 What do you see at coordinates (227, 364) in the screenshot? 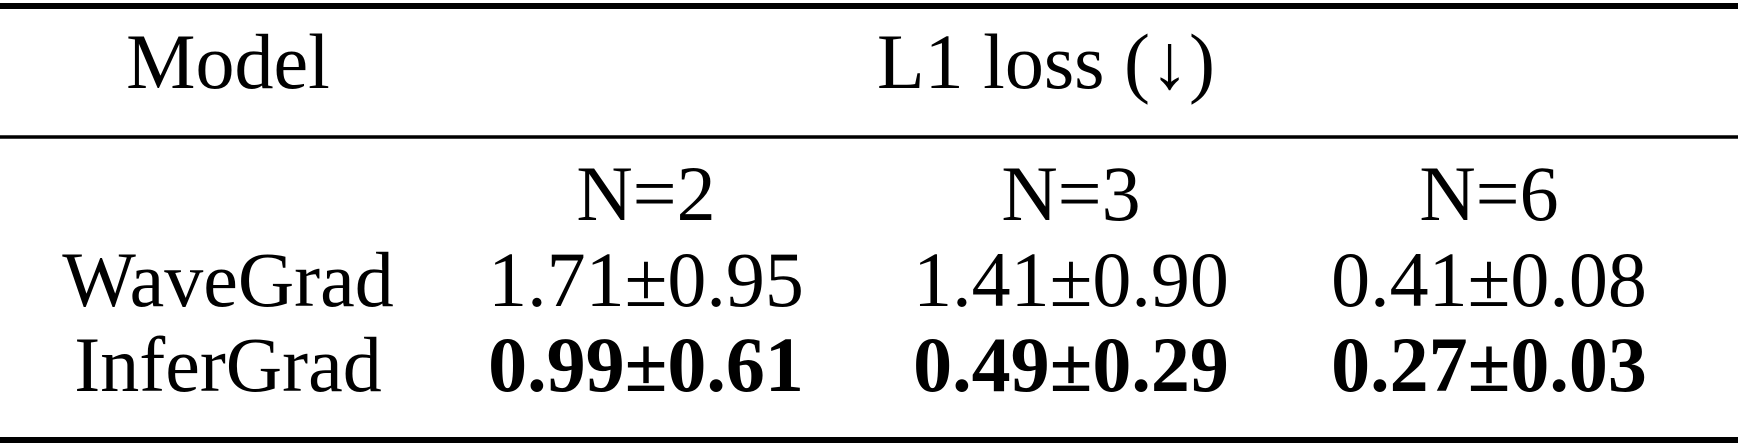
I see `row-model: InferGrad` at bounding box center [227, 364].